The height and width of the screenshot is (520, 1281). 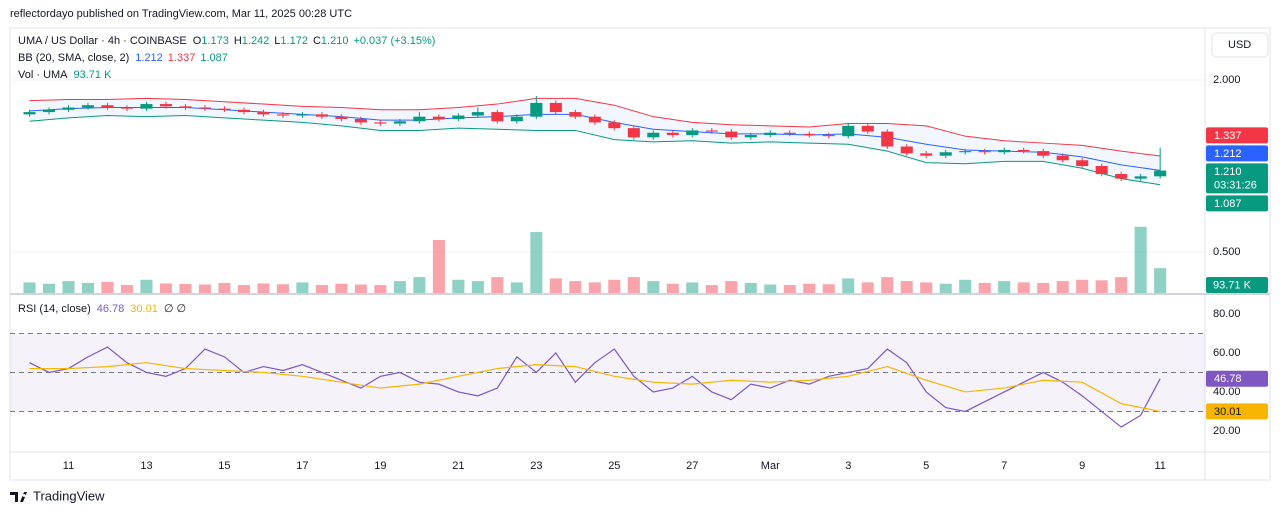 What do you see at coordinates (1228, 412) in the screenshot?
I see `value-tag-label: 30.01` at bounding box center [1228, 412].